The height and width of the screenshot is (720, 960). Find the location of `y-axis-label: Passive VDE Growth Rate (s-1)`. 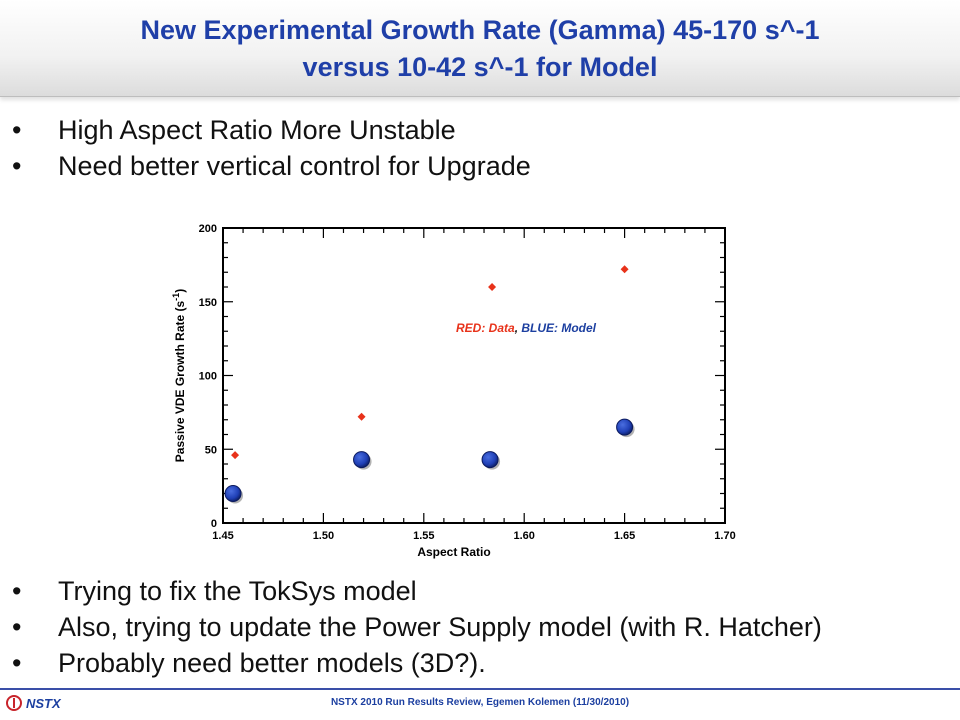

y-axis-label: Passive VDE Growth Rate (s-1) is located at coordinates (179, 375).